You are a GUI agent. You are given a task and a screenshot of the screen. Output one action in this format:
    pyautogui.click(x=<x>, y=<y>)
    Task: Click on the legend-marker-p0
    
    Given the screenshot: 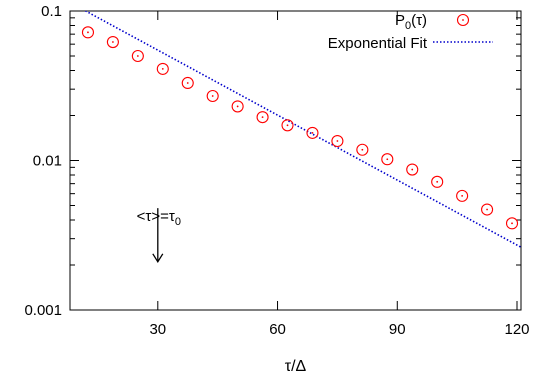 What is the action you would take?
    pyautogui.click(x=463, y=20)
    